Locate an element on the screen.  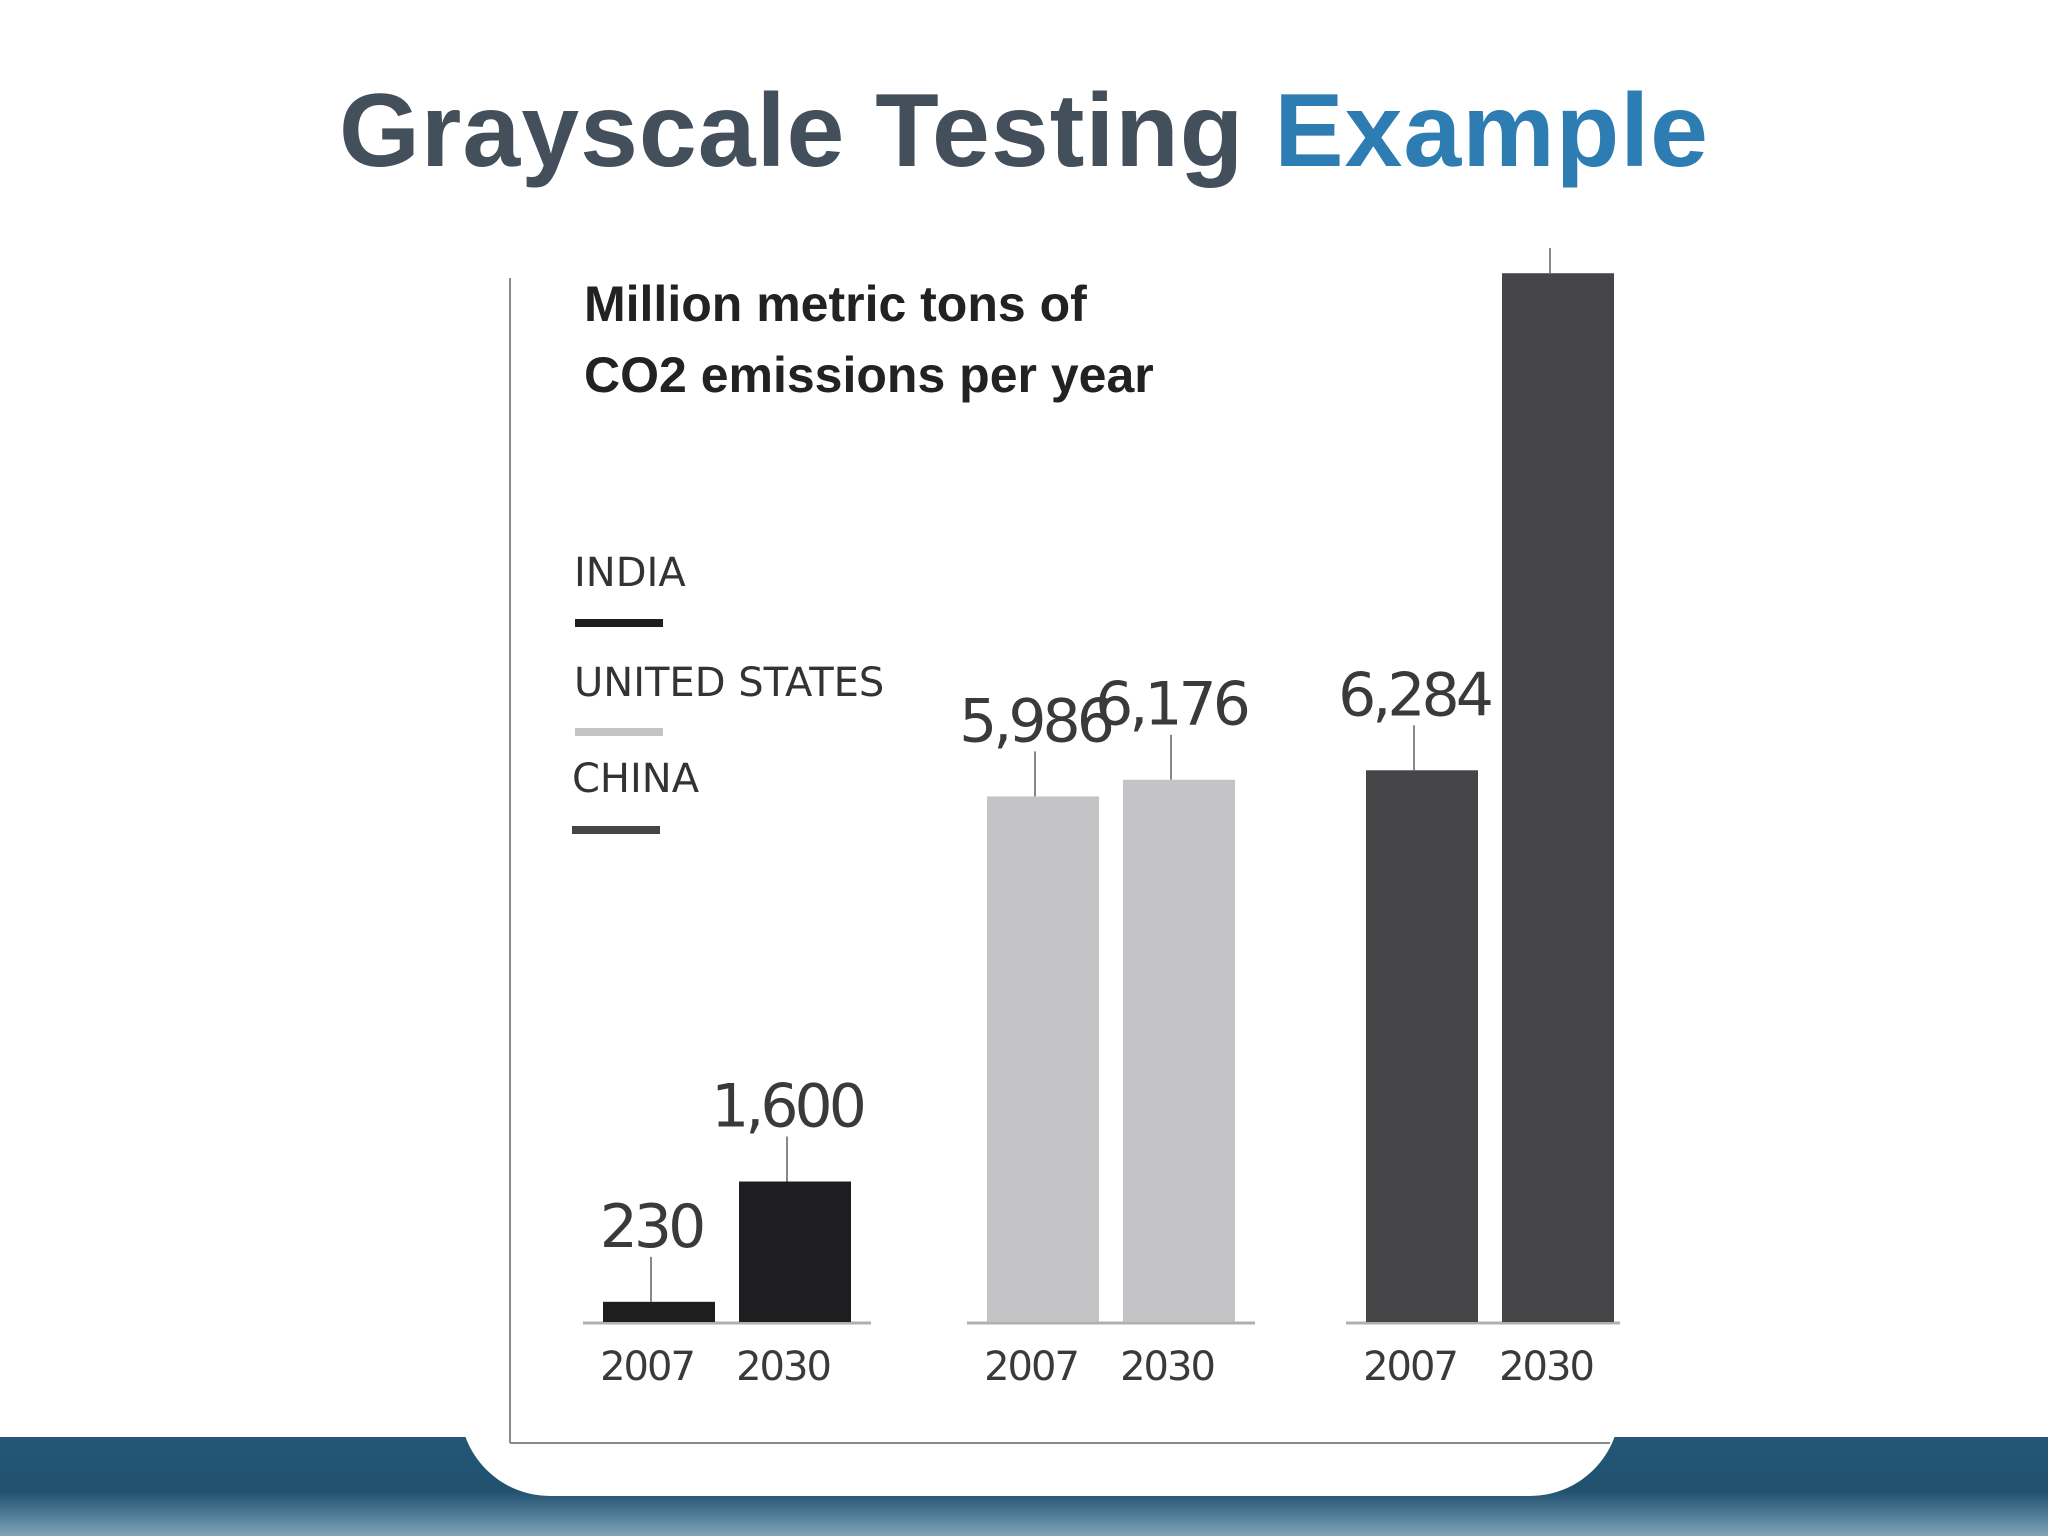
legend-swatch-india is located at coordinates (619, 623).